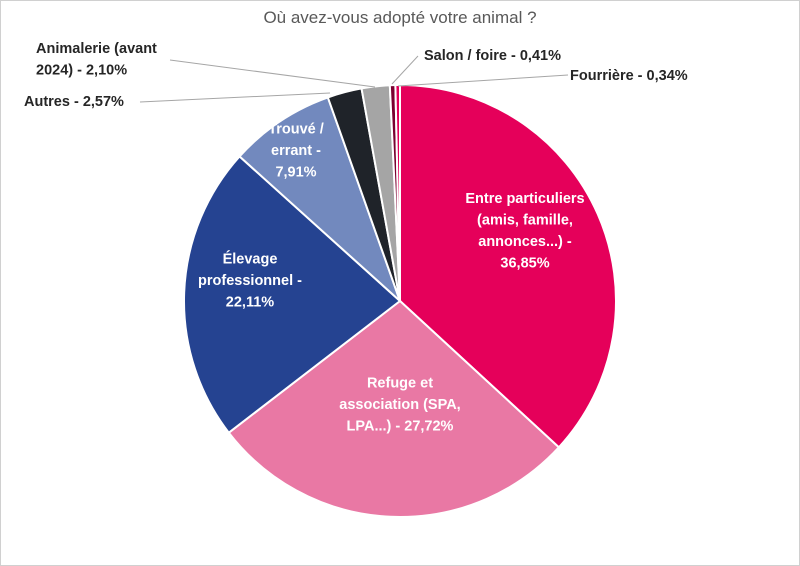 The image size is (800, 566). Describe the element at coordinates (74, 102) in the screenshot. I see `slice-label-4: Autres - 2,57%` at that location.